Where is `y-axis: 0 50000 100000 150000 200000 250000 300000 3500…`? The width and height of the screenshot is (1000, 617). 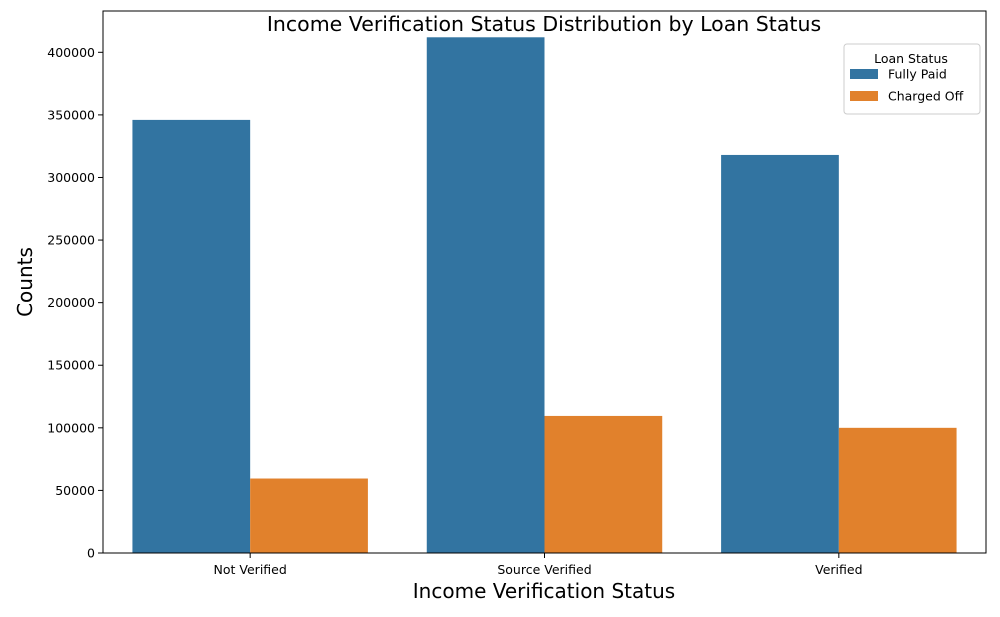
y-axis: 0 50000 100000 150000 200000 250000 300000 3500… is located at coordinates (75, 303).